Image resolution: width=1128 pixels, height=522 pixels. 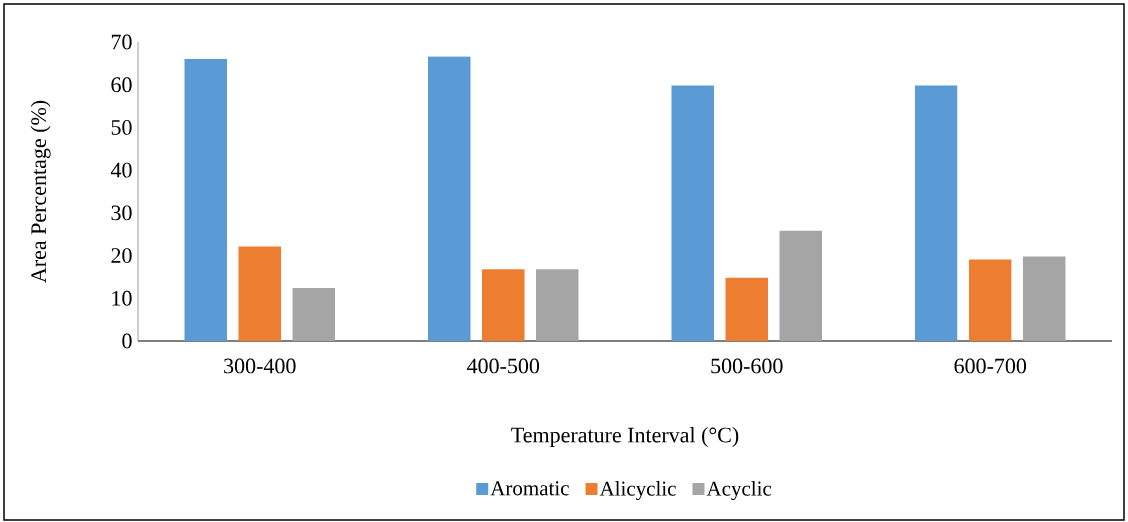 What do you see at coordinates (121, 42) in the screenshot?
I see `y-tick-label: 70` at bounding box center [121, 42].